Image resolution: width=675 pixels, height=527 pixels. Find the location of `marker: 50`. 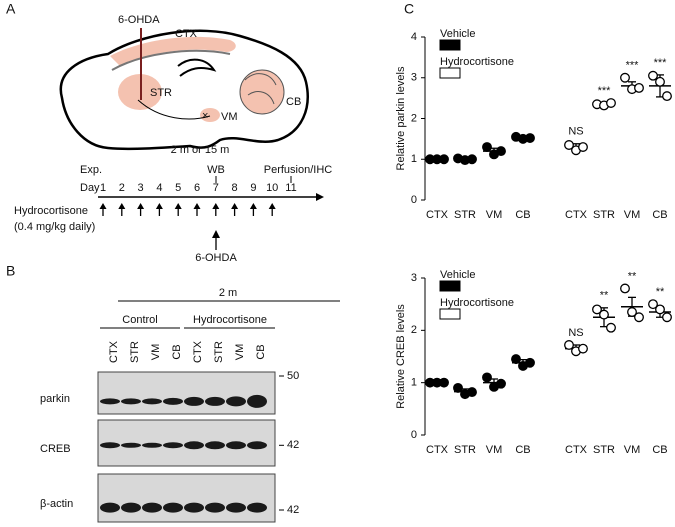

marker: 50 is located at coordinates (293, 376).